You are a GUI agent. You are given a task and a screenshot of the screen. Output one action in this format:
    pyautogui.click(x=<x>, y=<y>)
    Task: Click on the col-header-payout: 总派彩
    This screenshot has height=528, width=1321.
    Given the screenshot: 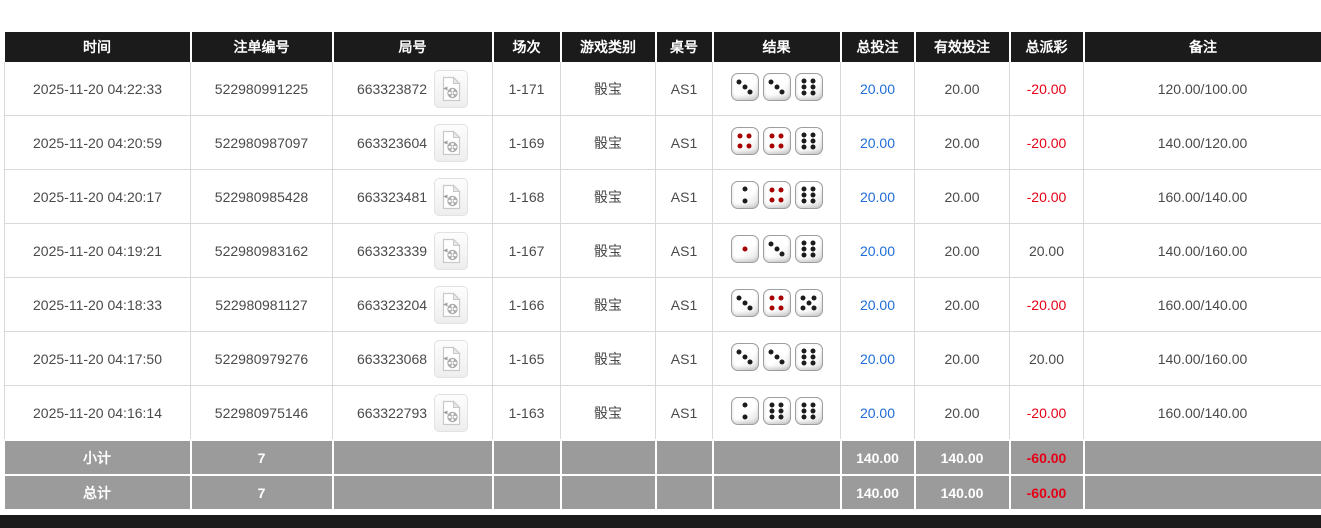 What is the action you would take?
    pyautogui.click(x=1047, y=47)
    